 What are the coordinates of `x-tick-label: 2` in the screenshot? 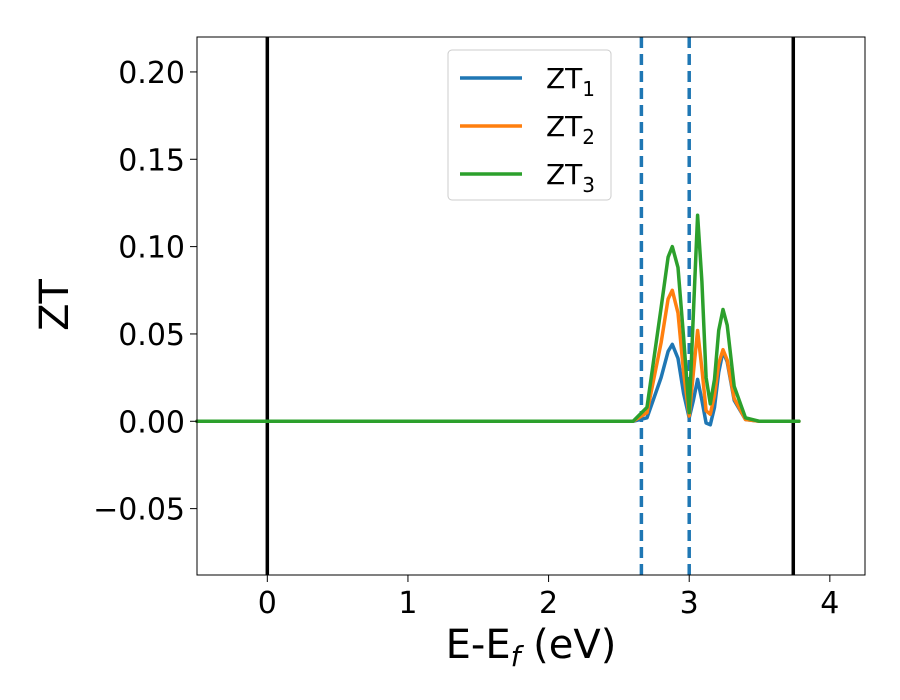 It's located at (548, 603).